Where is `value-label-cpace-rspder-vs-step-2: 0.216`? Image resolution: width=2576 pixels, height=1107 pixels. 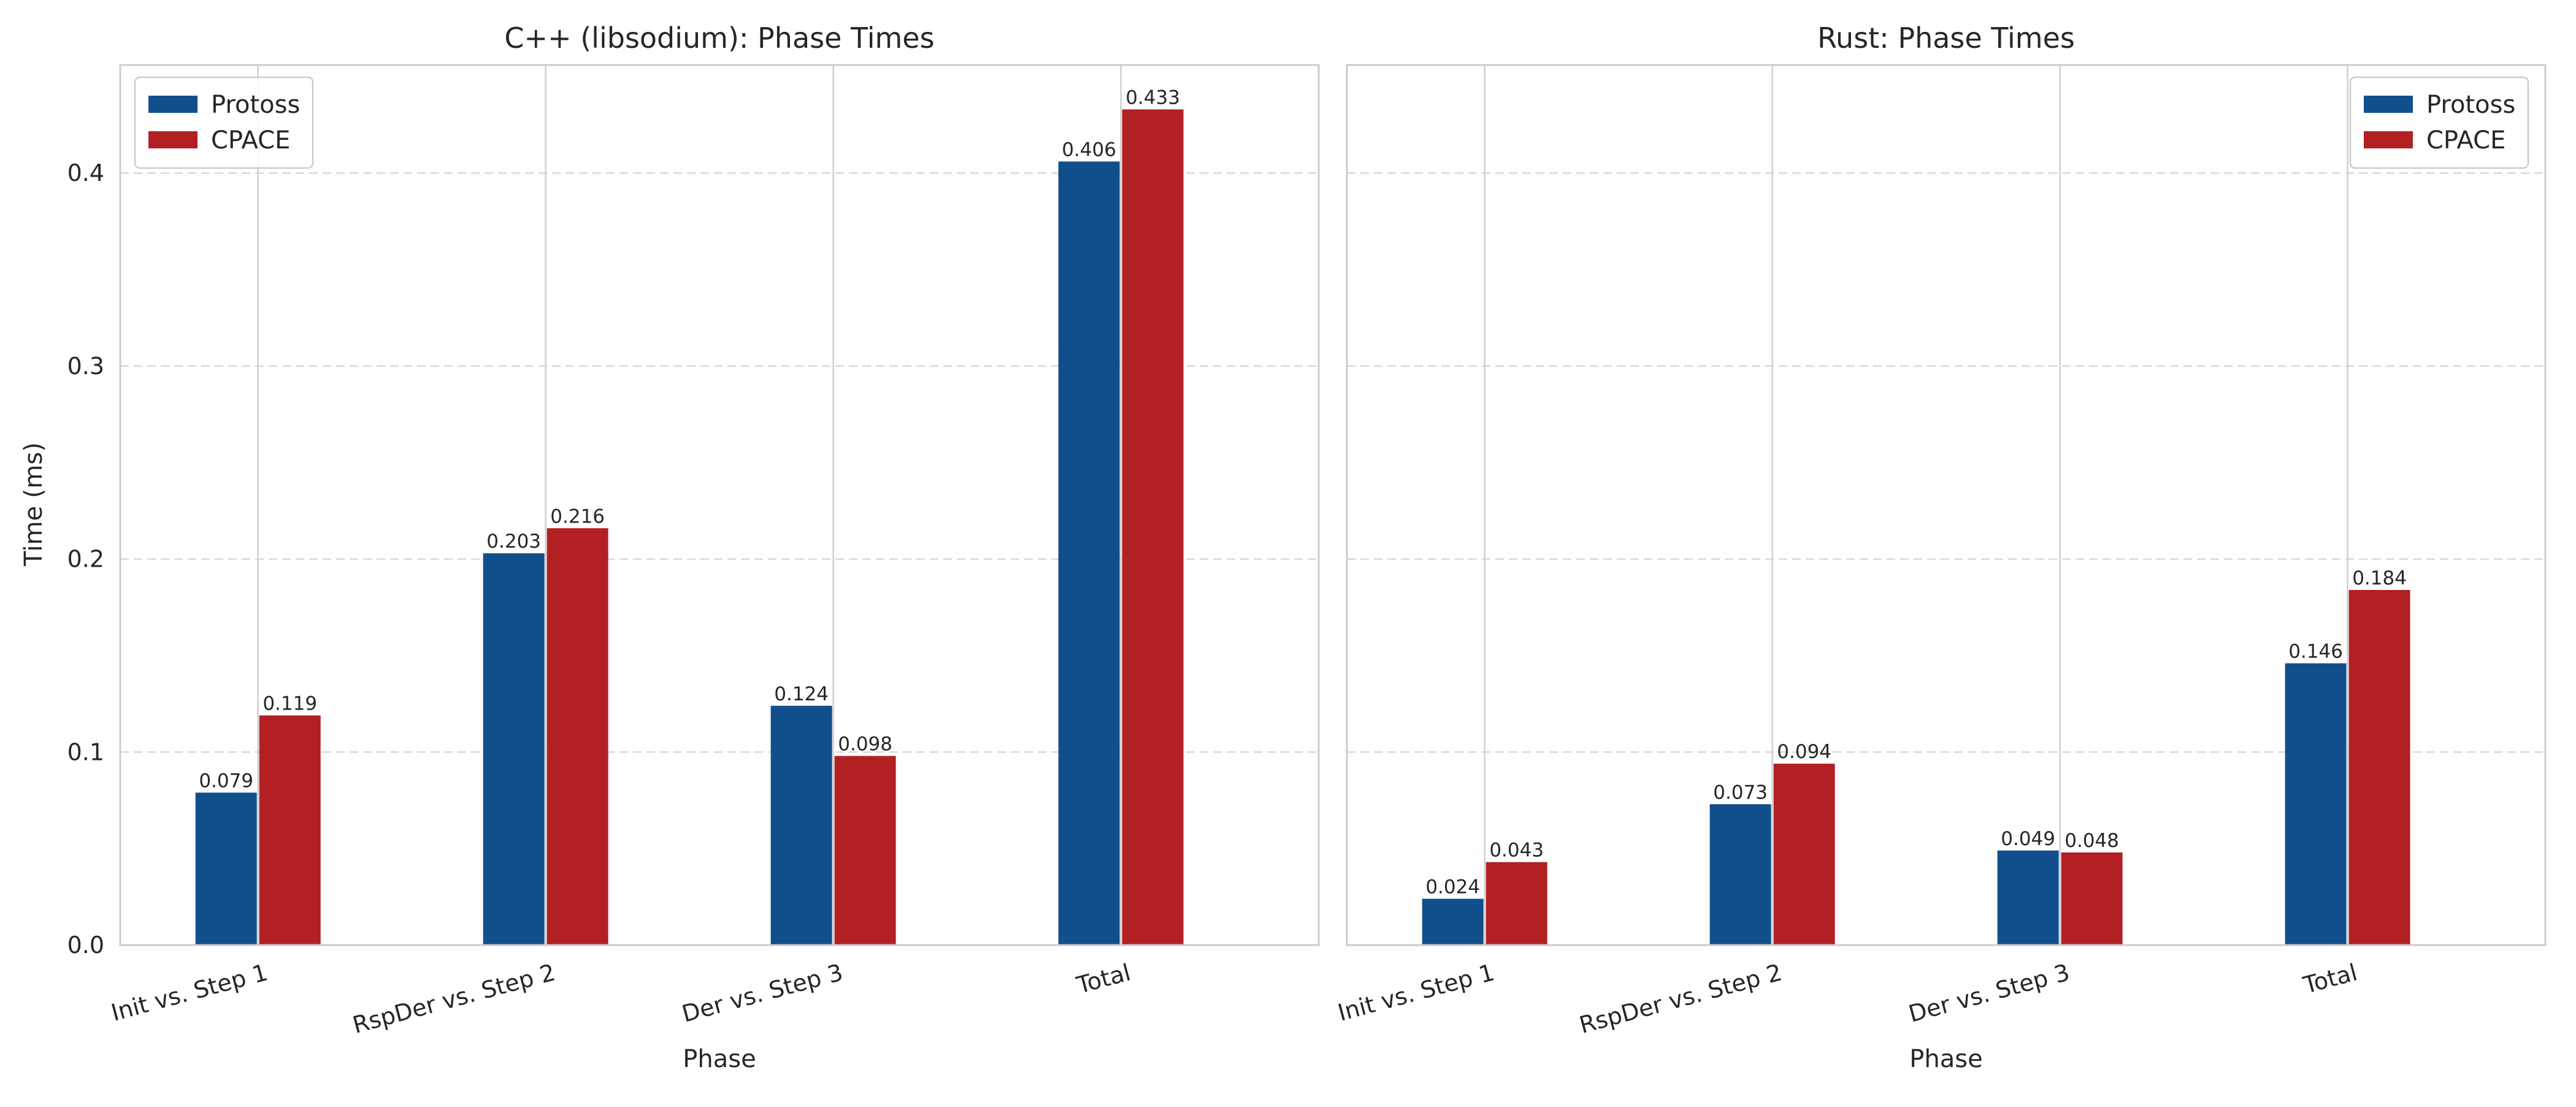
value-label-cpace-rspder-vs-step-2: 0.216 is located at coordinates (577, 516).